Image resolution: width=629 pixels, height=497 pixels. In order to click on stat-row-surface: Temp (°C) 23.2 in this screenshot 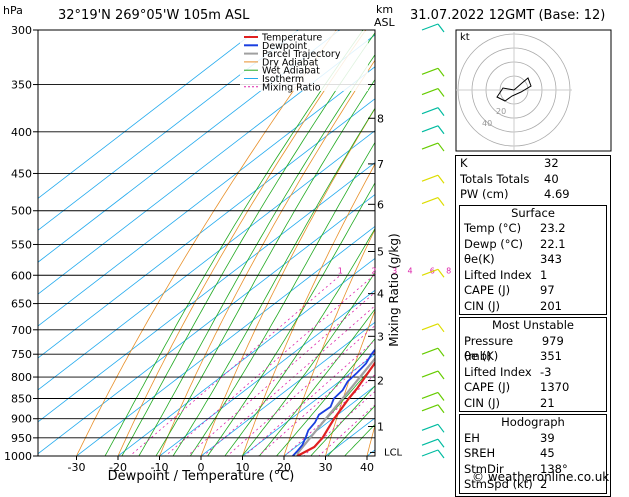, I will do `click(533, 229)`.